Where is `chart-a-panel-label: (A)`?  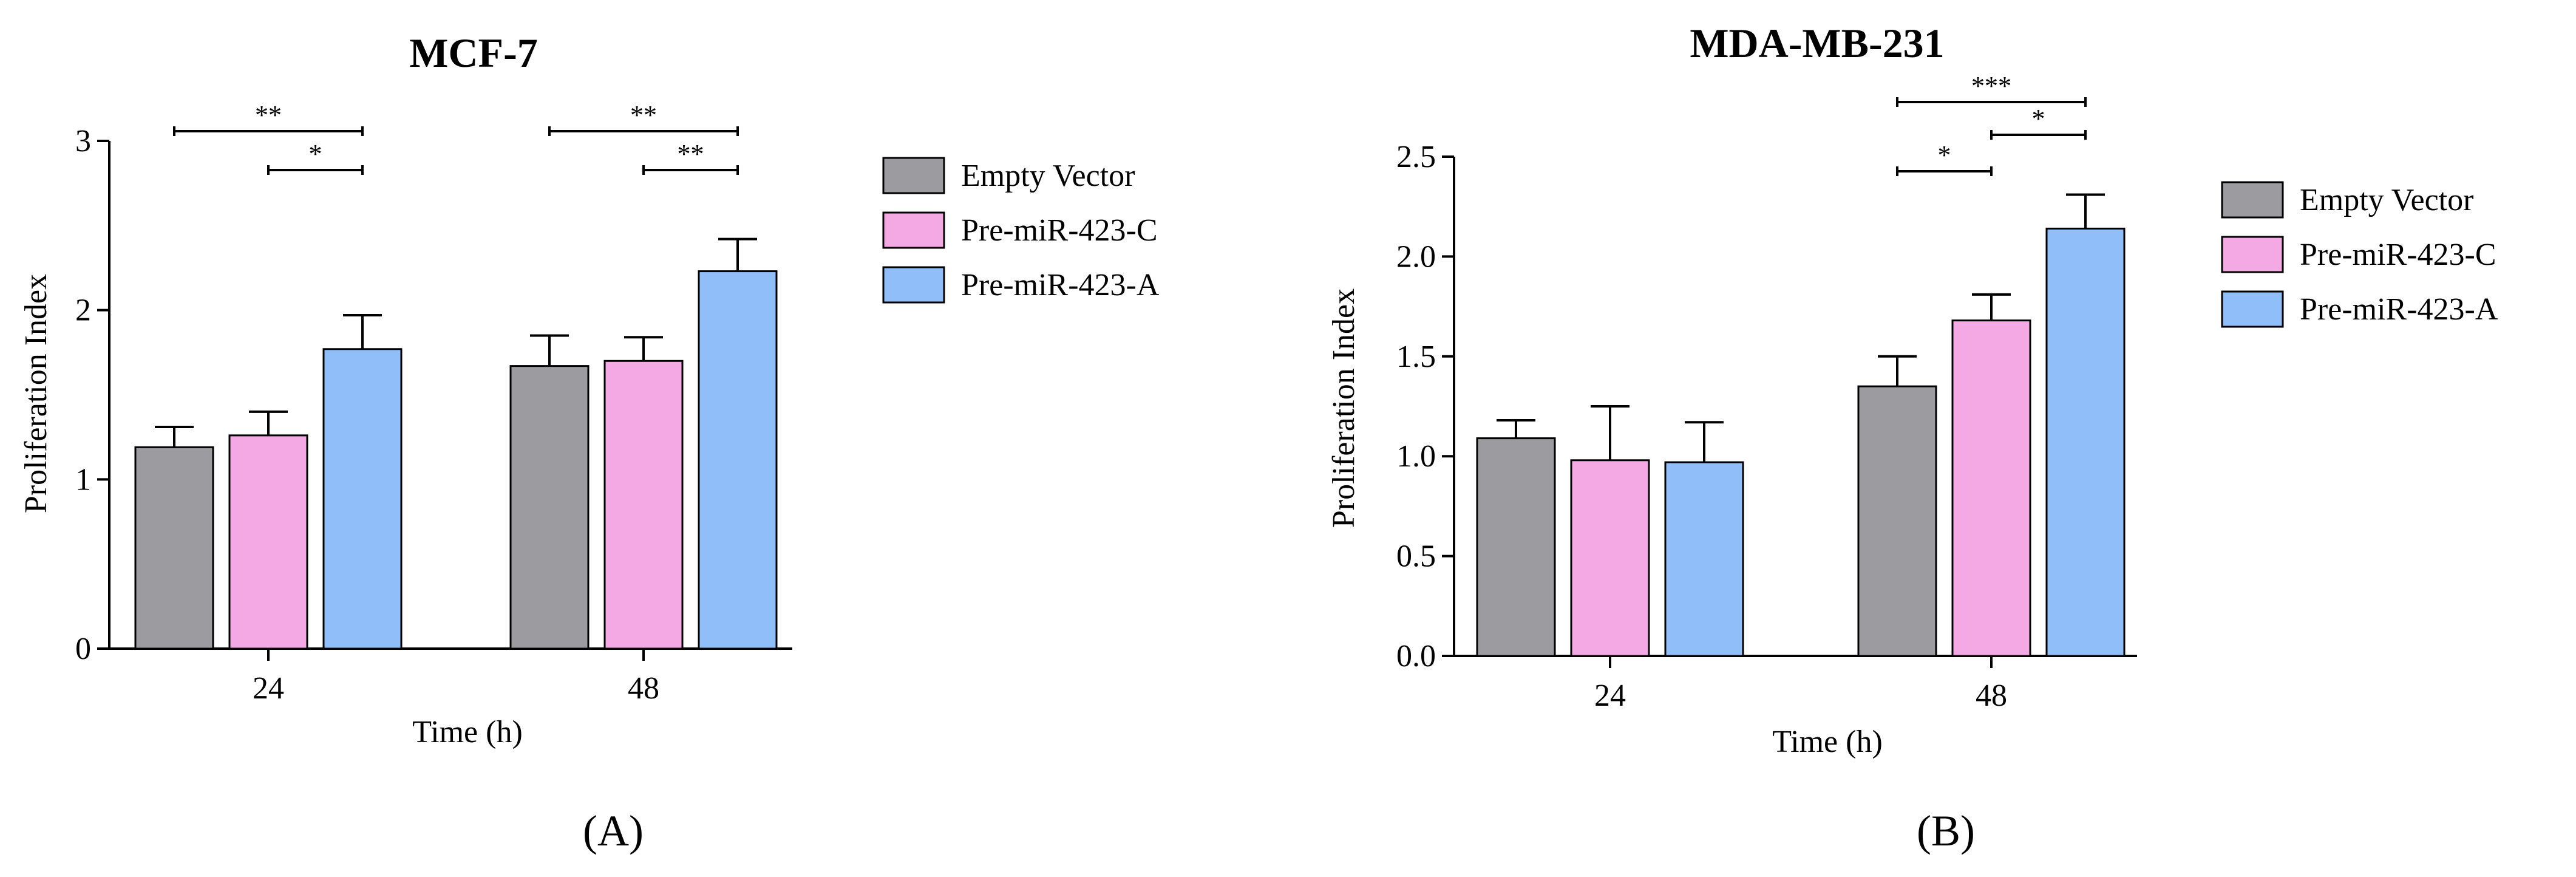
chart-a-panel-label: (A) is located at coordinates (613, 831).